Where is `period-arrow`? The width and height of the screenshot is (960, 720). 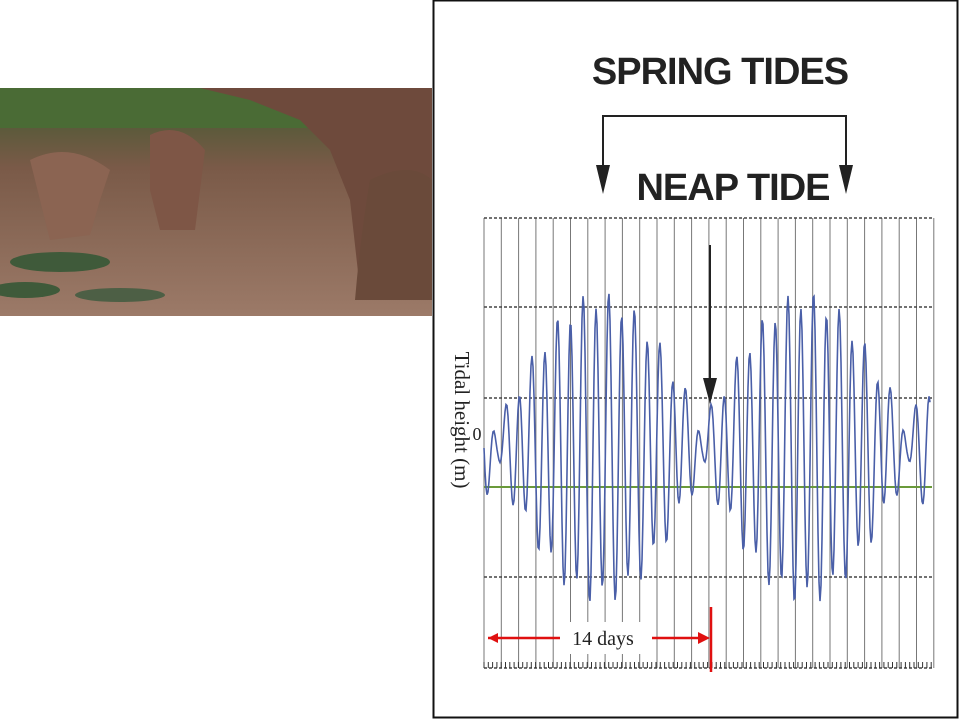
period-arrow is located at coordinates (600, 639).